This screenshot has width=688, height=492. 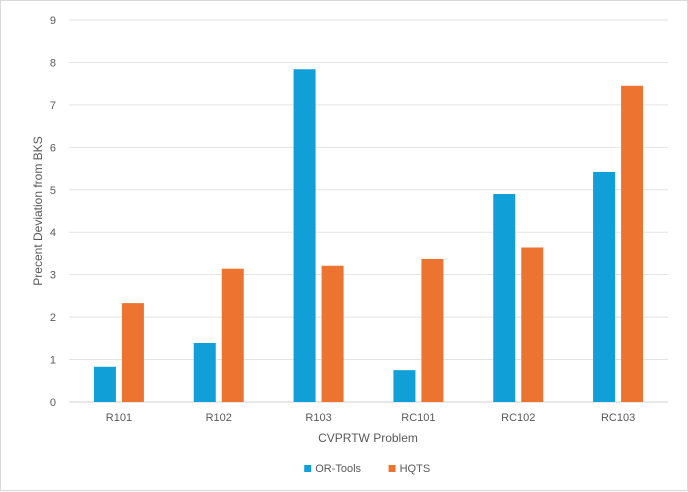 What do you see at coordinates (532, 324) in the screenshot?
I see `bar-hqts-rc102` at bounding box center [532, 324].